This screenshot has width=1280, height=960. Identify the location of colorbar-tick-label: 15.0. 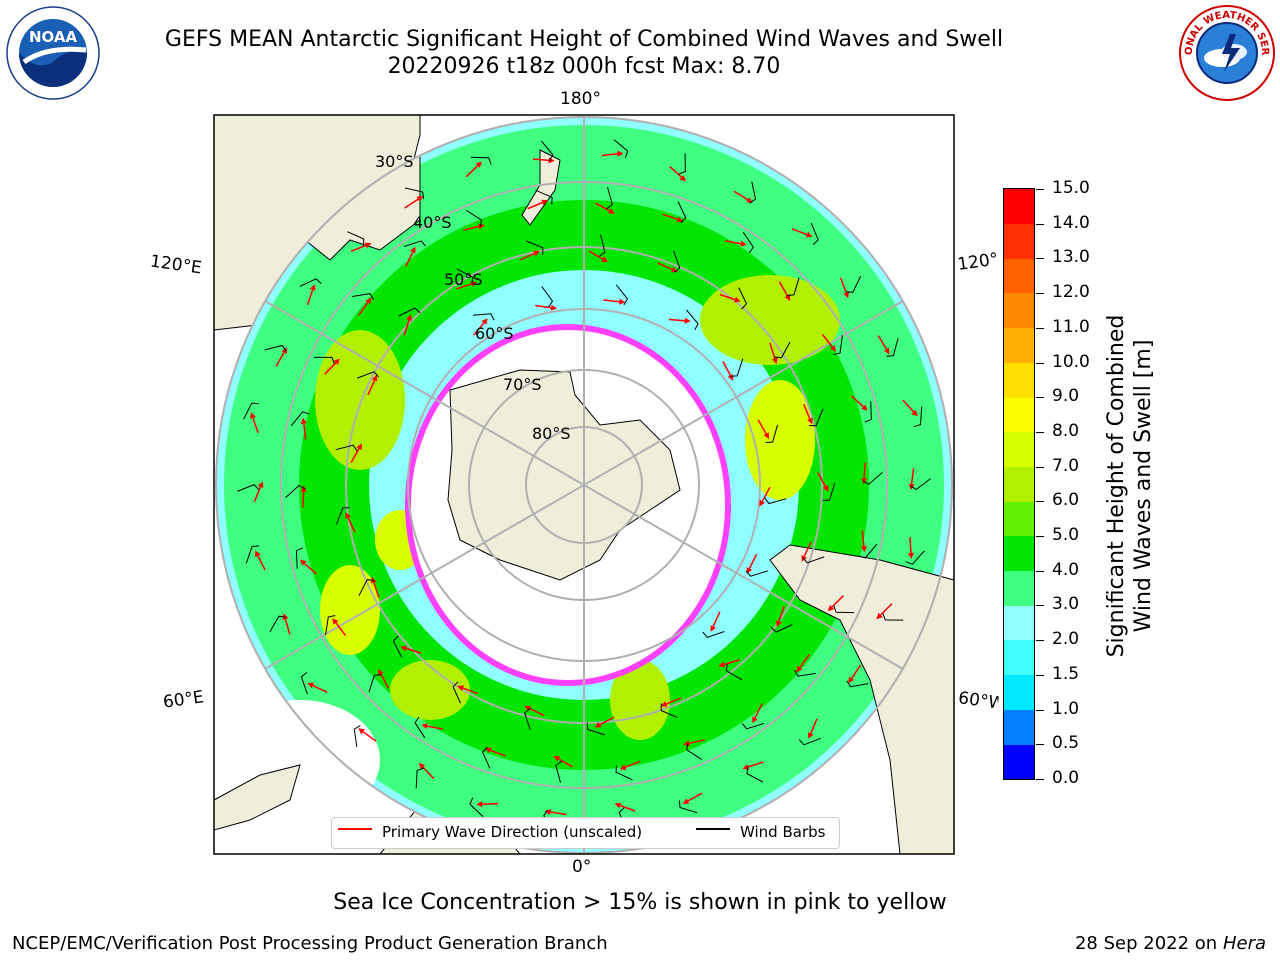
(1071, 188).